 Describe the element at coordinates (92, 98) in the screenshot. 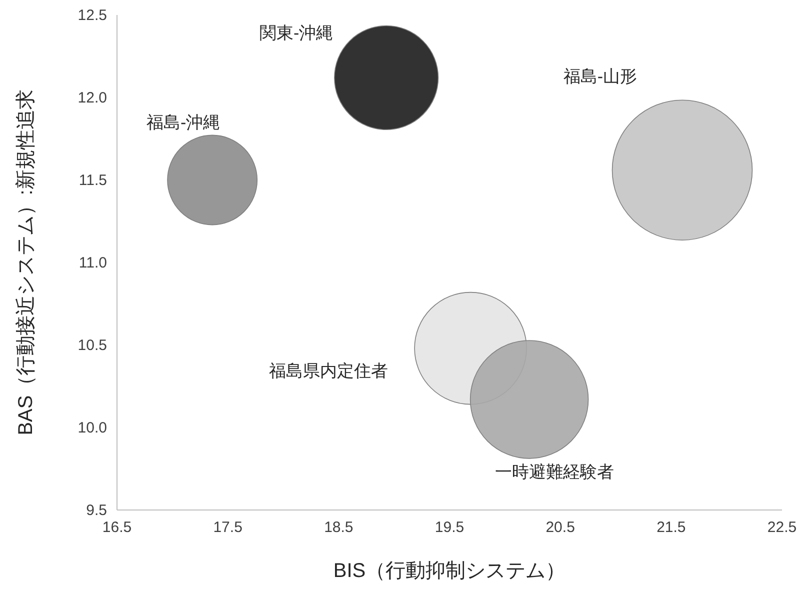

I see `y-tick-label: 12.0` at that location.